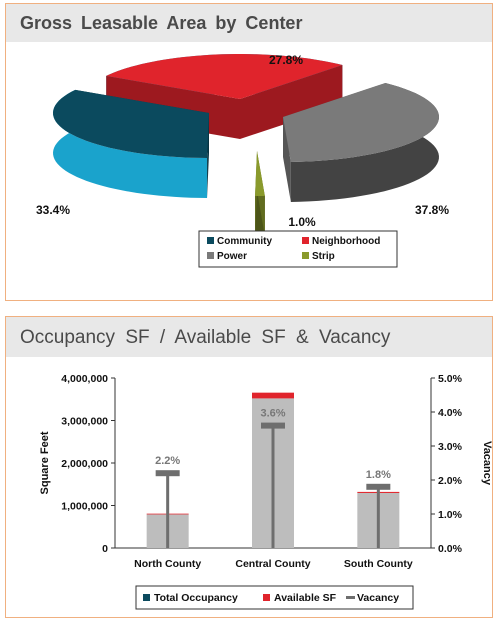 This screenshot has width=500, height=622. I want to click on y-tick-label: 3,000,000, so click(84, 422).